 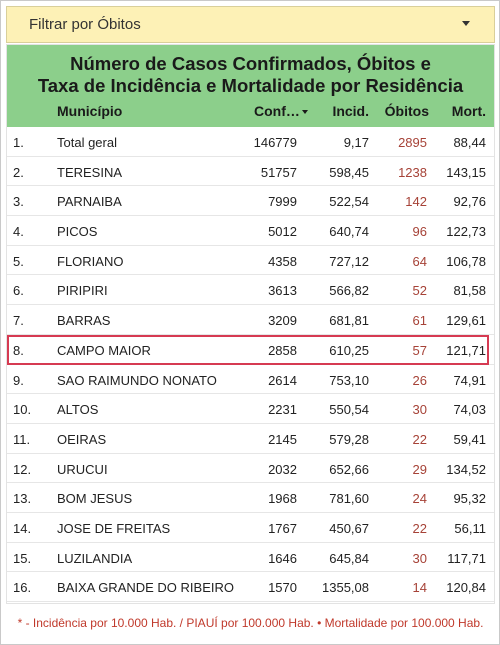 I want to click on filter-dropdown: Filtrar por Óbitos, so click(x=250, y=24).